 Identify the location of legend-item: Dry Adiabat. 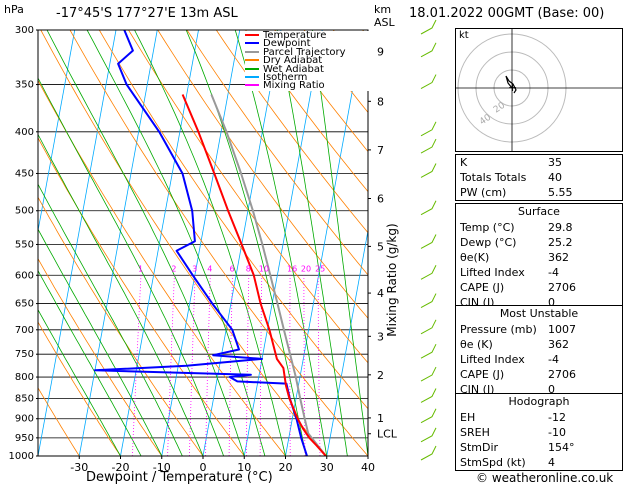
(284, 61).